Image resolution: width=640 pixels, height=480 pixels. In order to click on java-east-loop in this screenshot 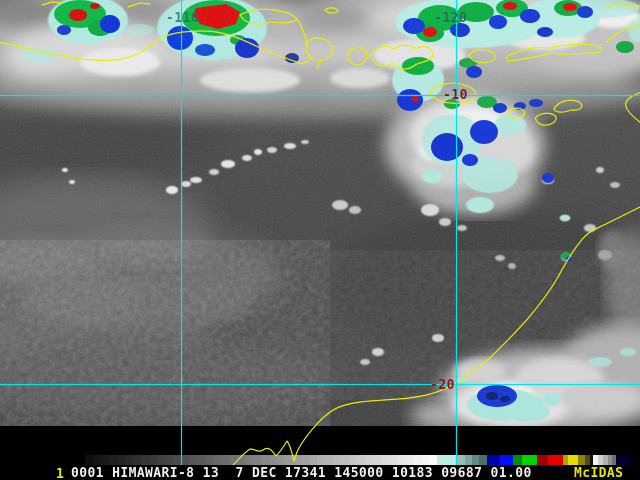, I will do `click(274, 28)`.